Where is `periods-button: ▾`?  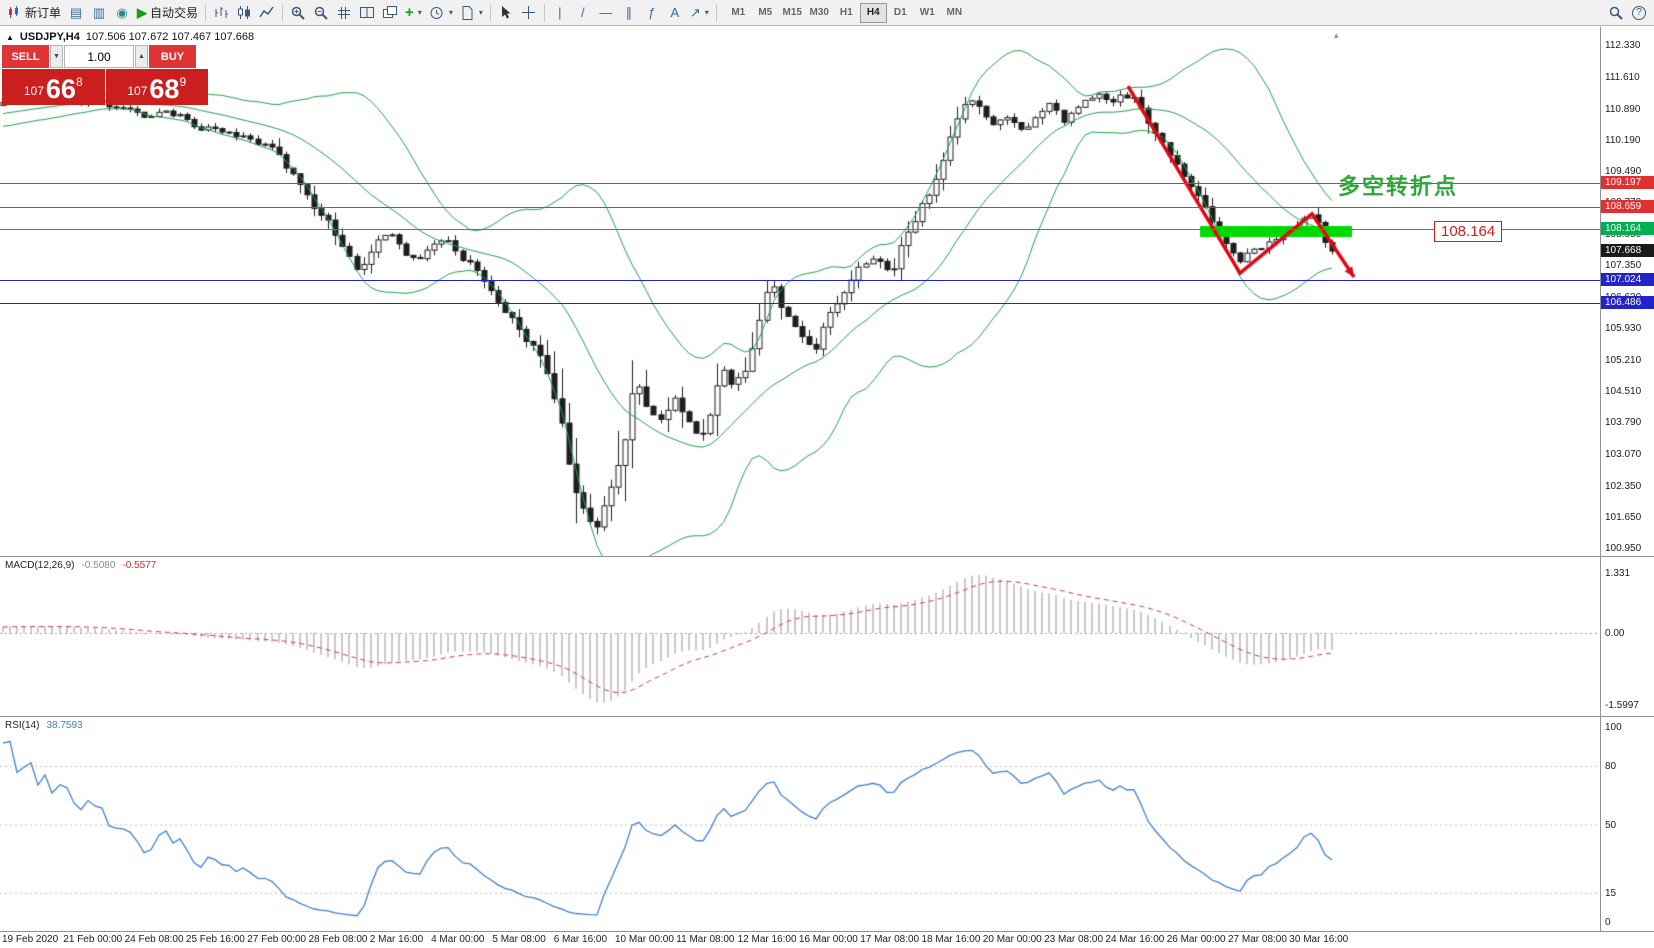 periods-button: ▾ is located at coordinates (441, 13).